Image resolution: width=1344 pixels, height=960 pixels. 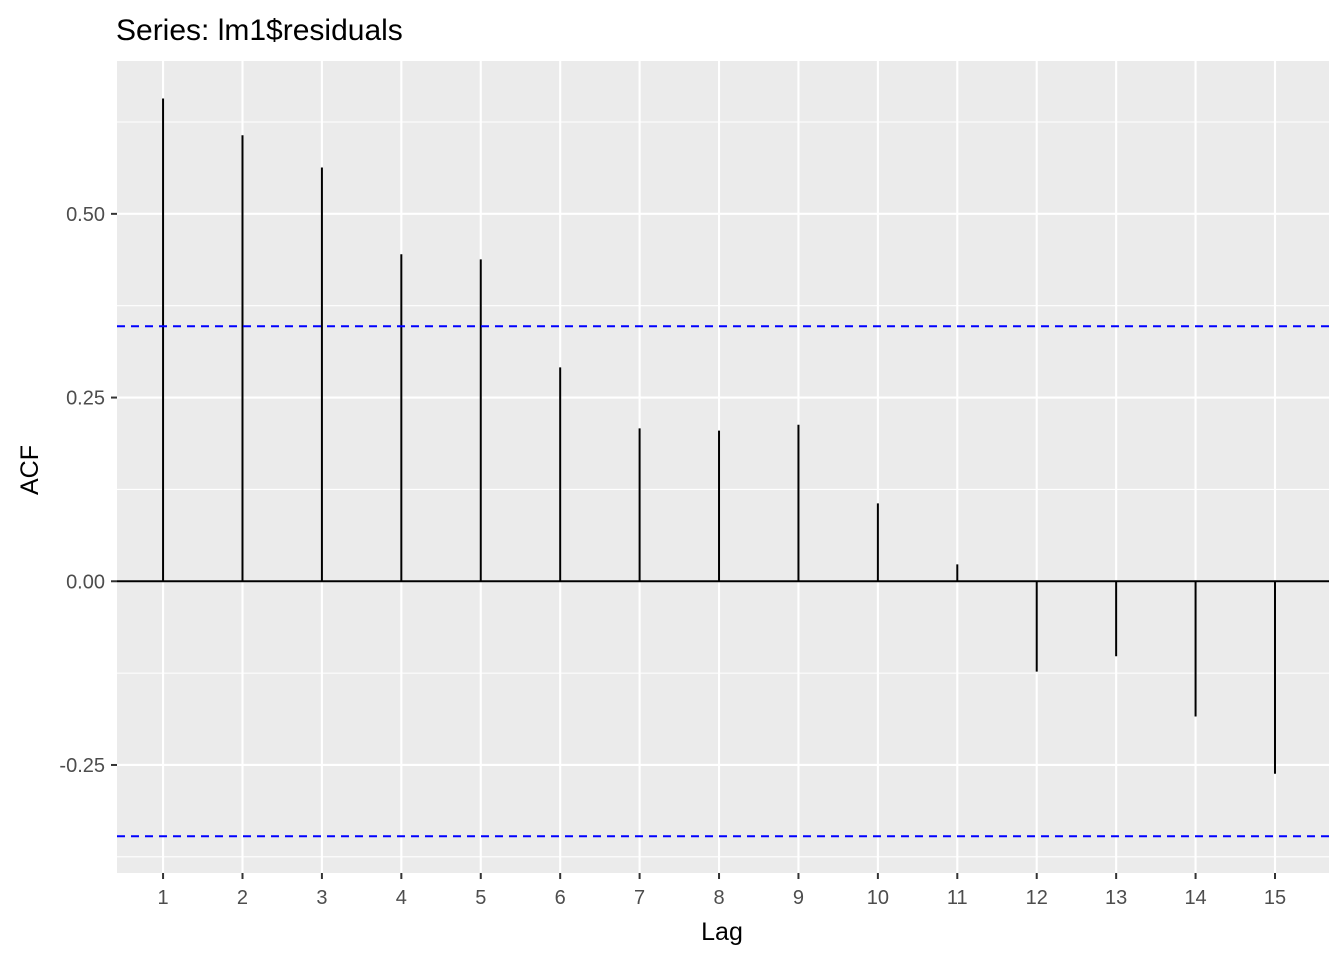 I want to click on x-tick-label: 4, so click(x=401, y=898).